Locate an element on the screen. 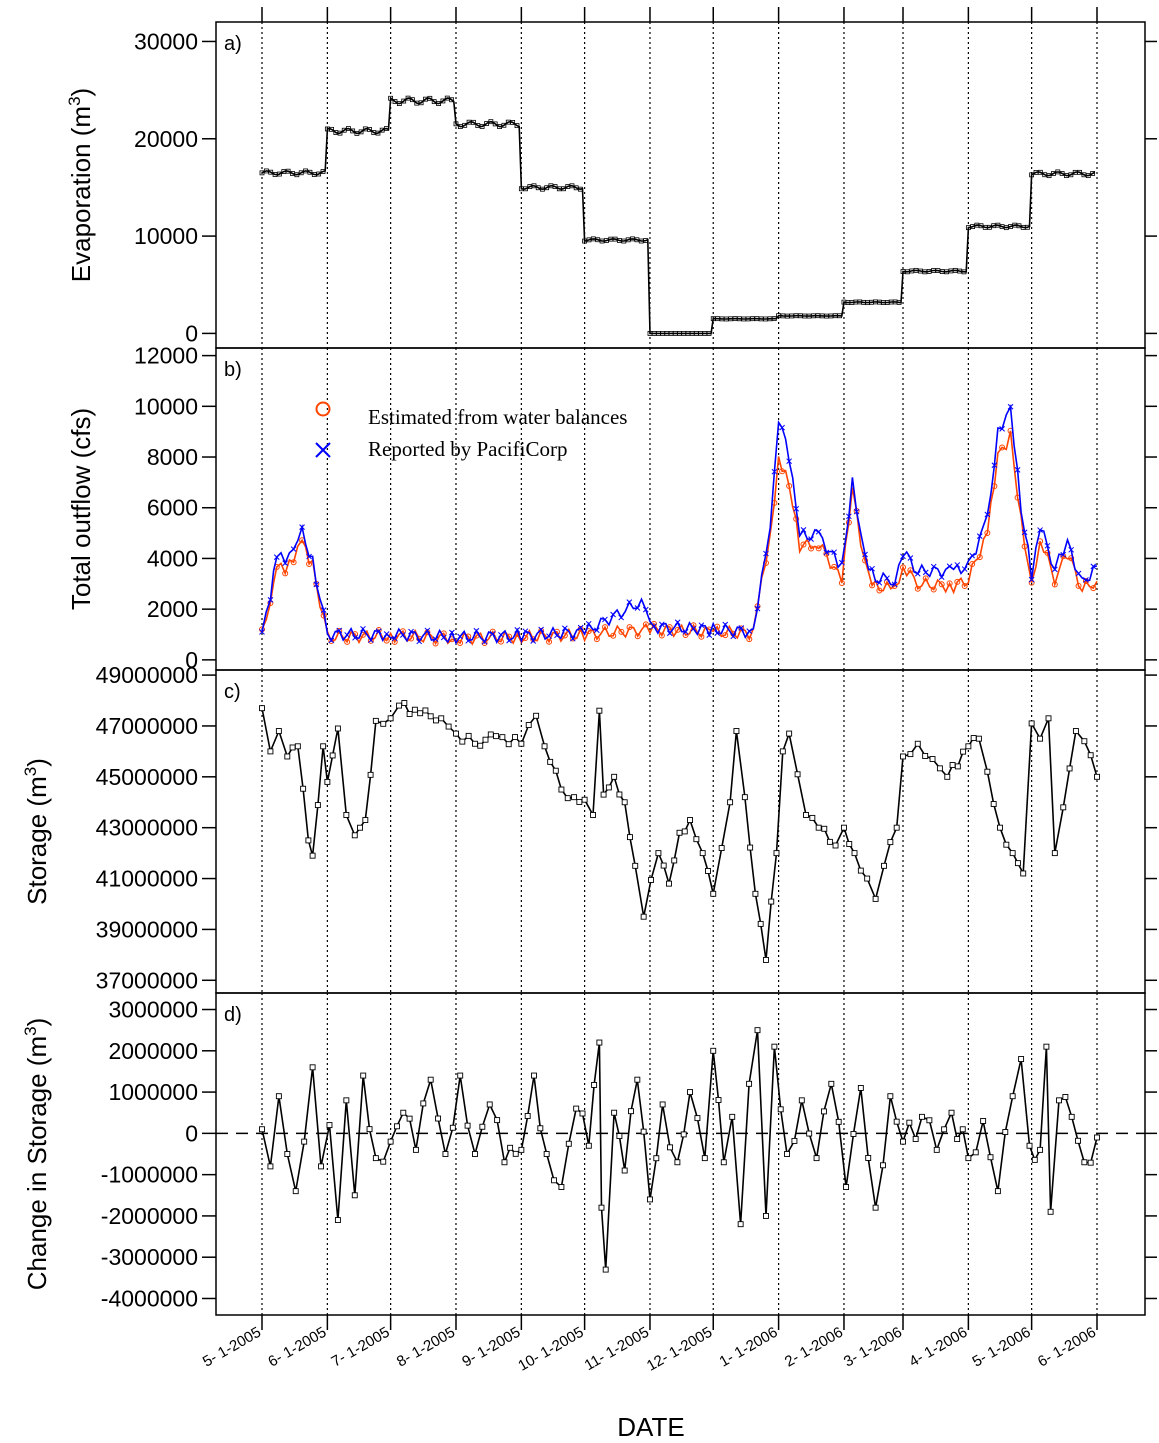  x-tick-label: 10- 1-2005 is located at coordinates (550, 1349).